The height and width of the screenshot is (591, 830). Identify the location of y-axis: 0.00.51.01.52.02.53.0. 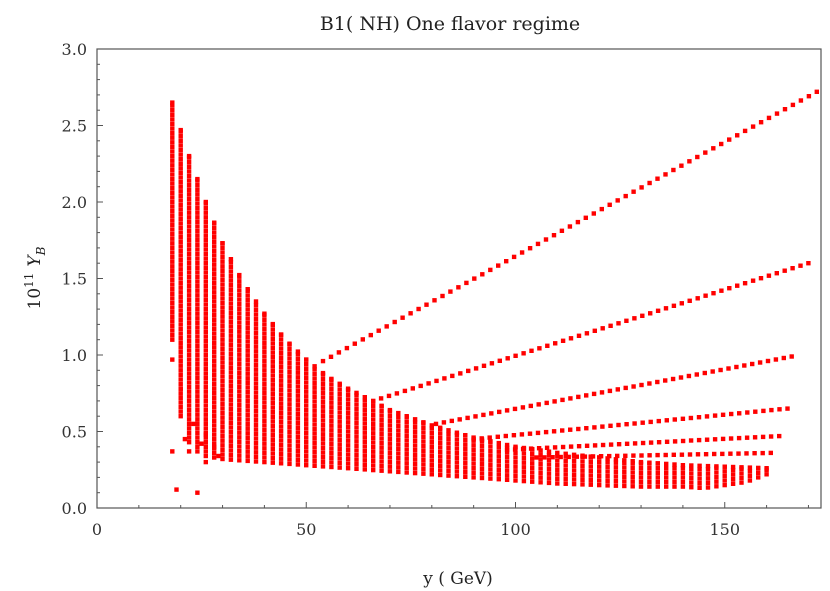
(82, 279).